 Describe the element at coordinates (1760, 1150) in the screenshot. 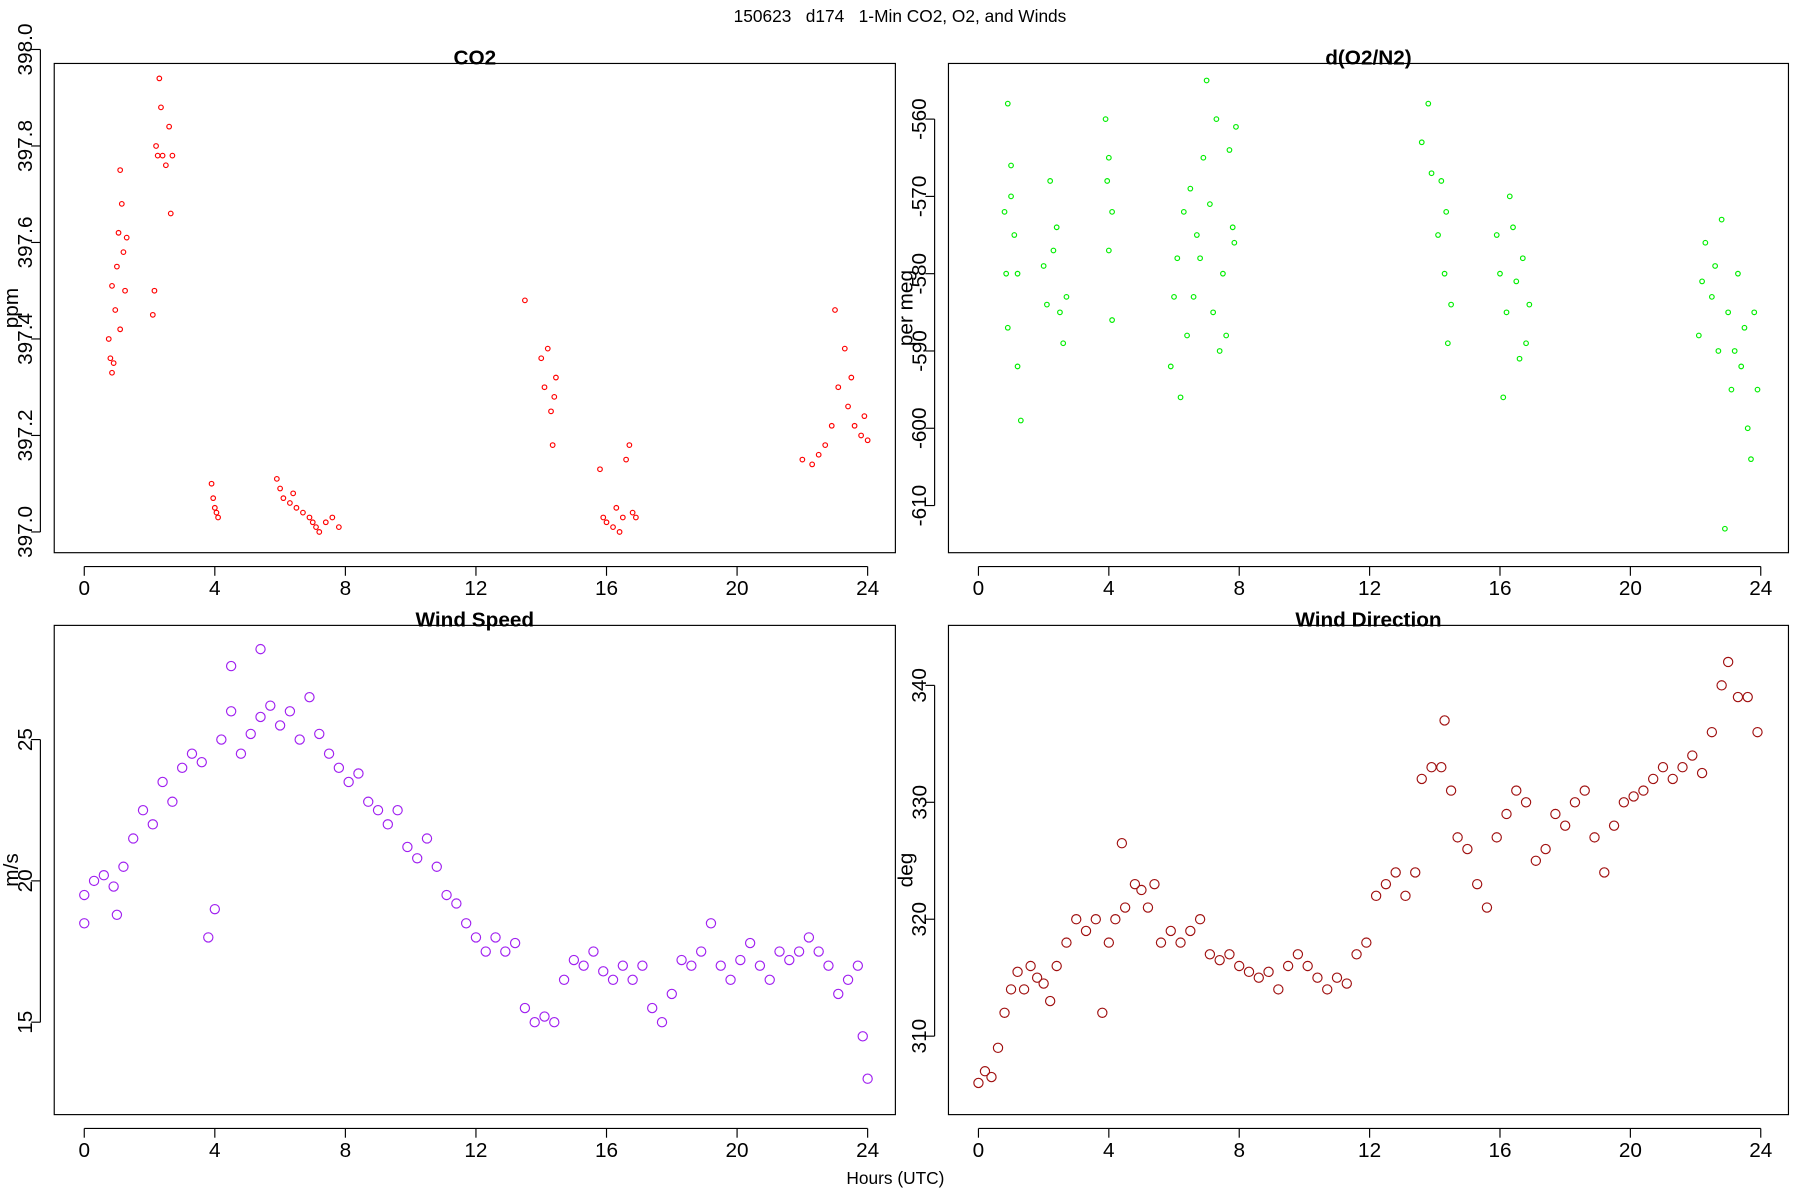

I see `x-tick-label: 24` at that location.